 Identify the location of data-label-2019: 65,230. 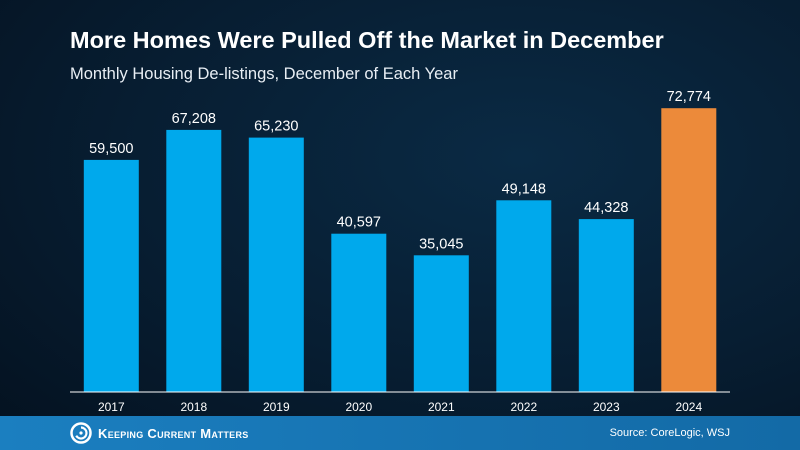
(276, 127).